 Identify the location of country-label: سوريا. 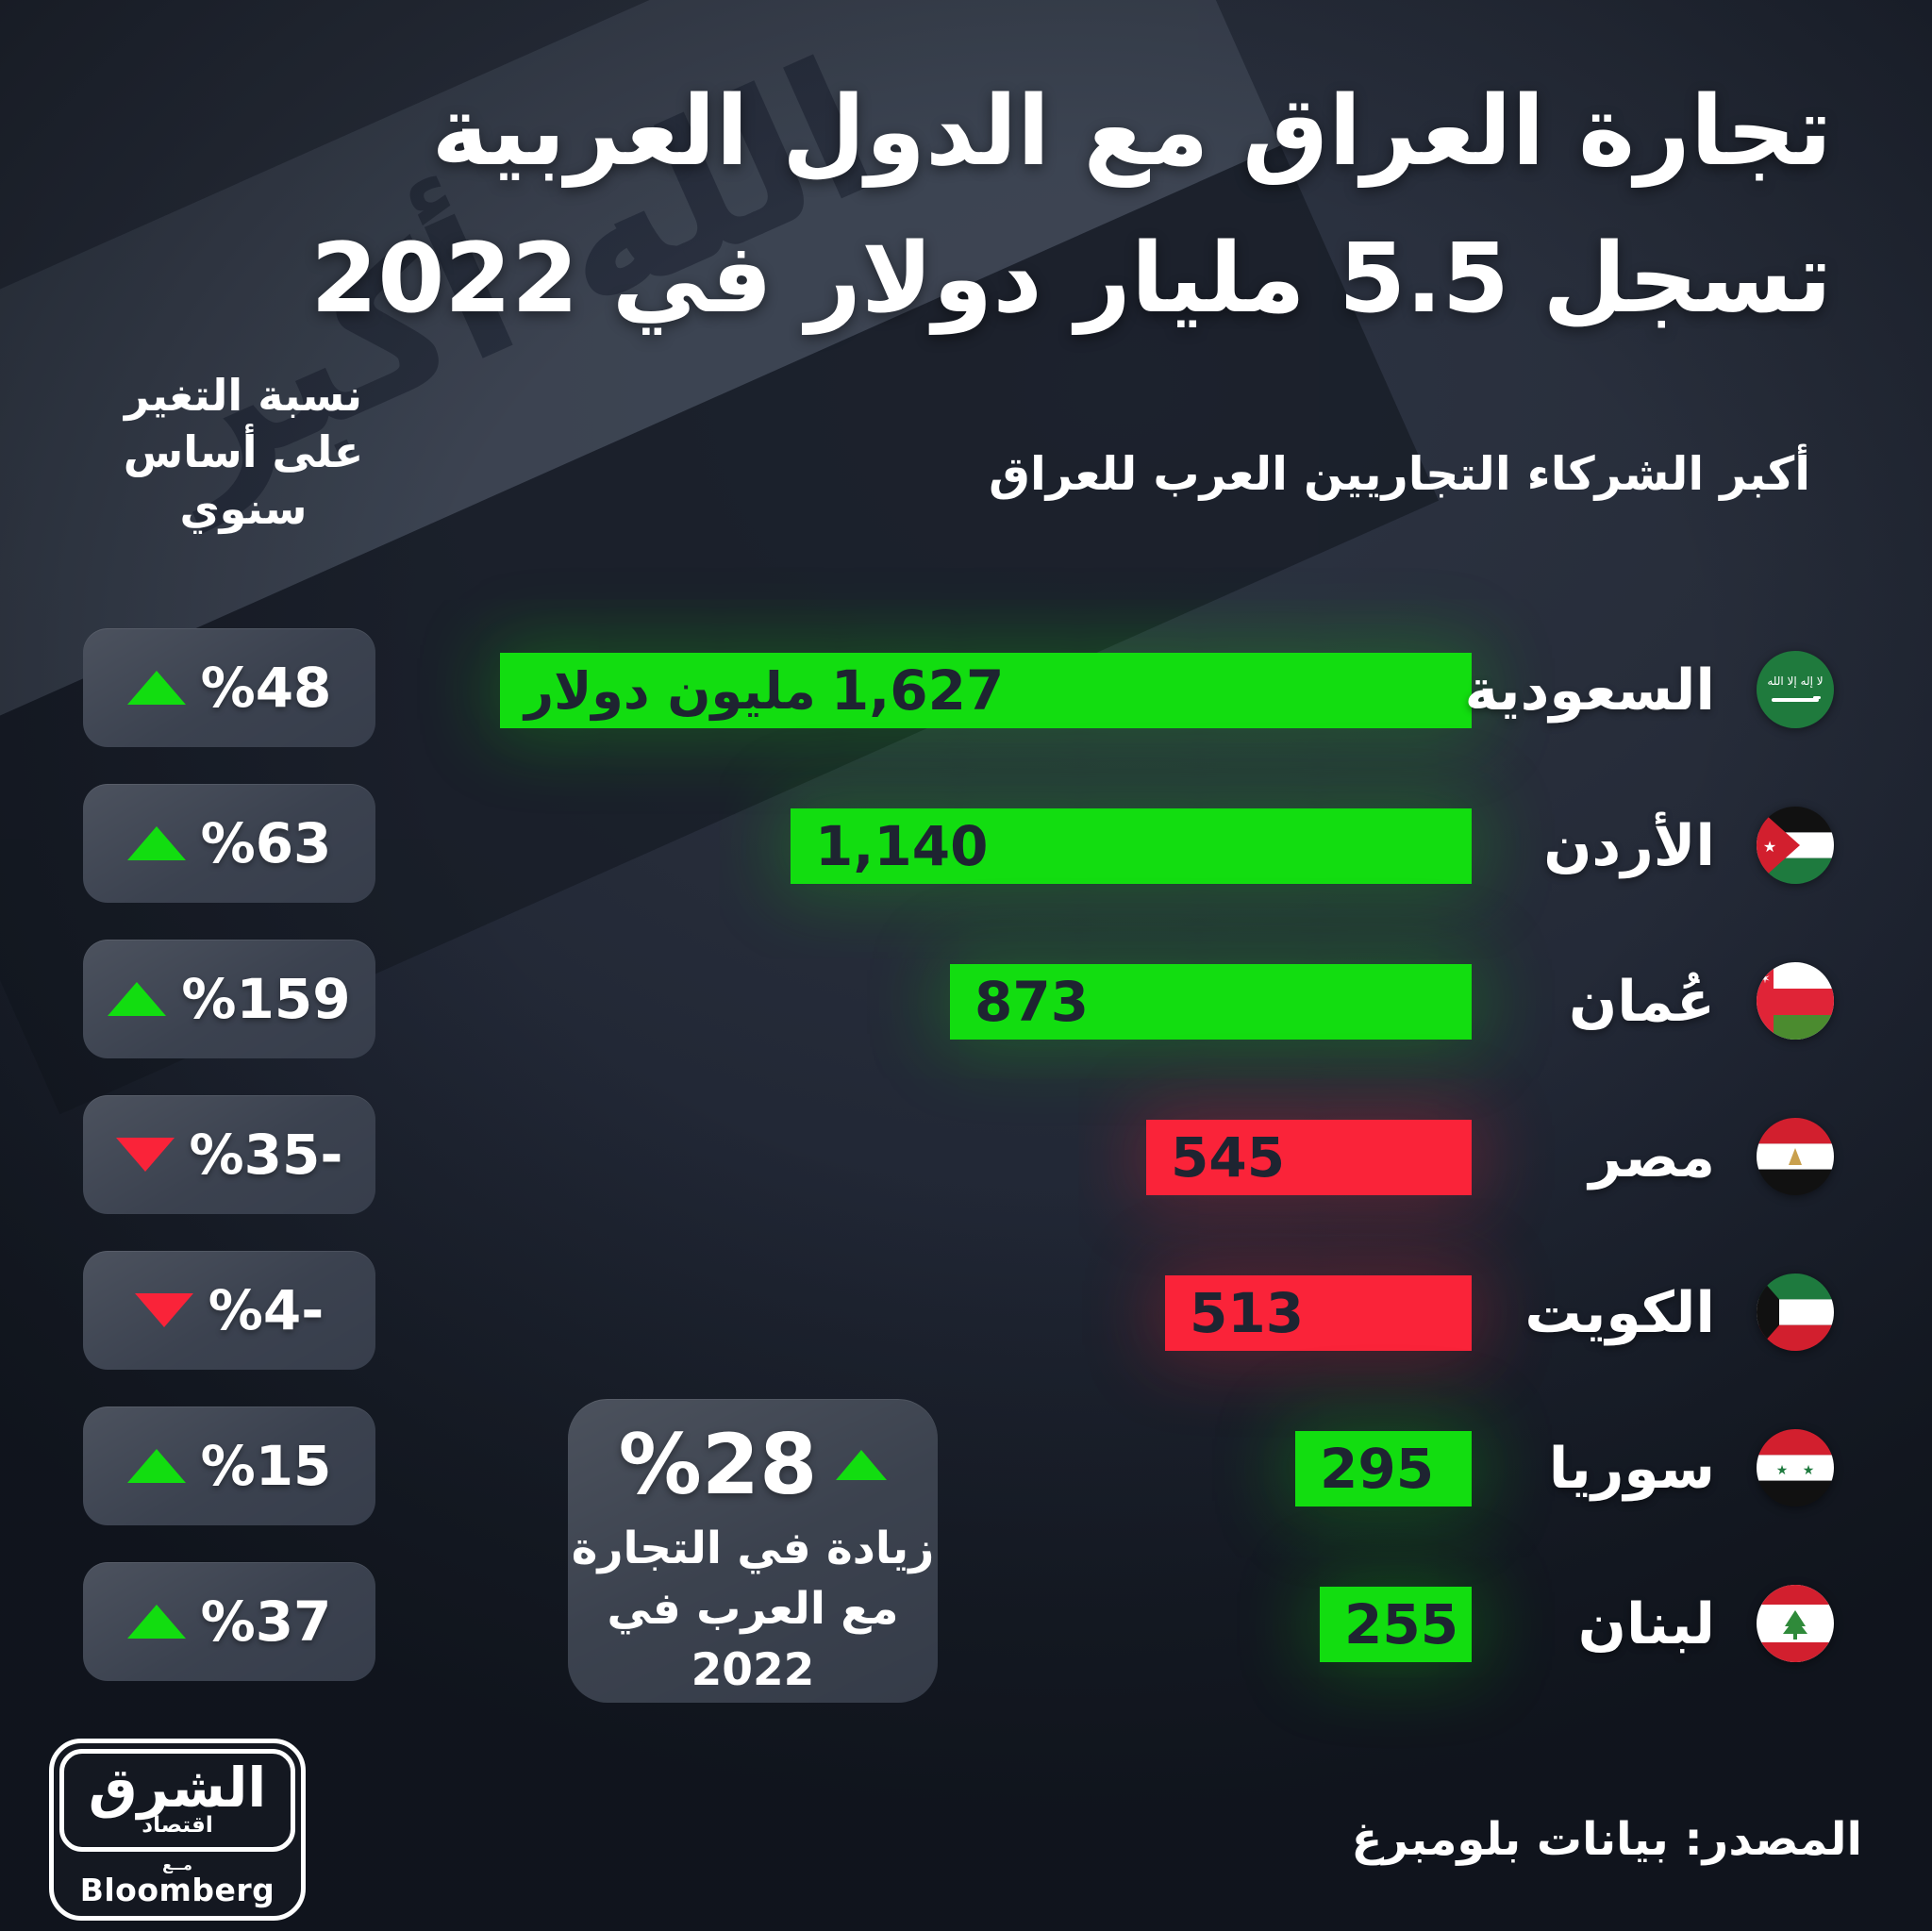
(1631, 1469).